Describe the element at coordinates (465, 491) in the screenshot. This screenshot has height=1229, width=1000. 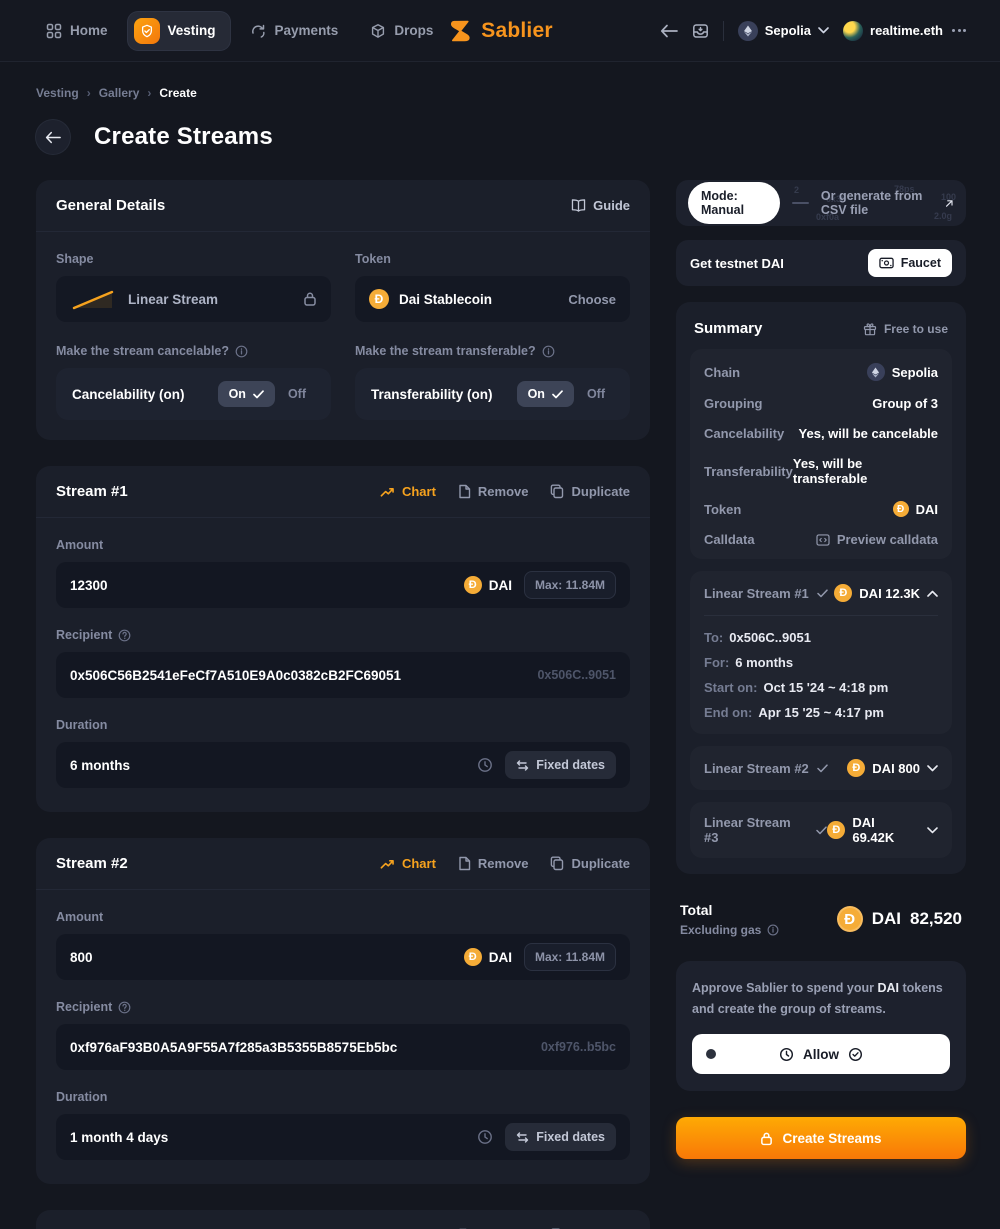
I see `file-icon` at that location.